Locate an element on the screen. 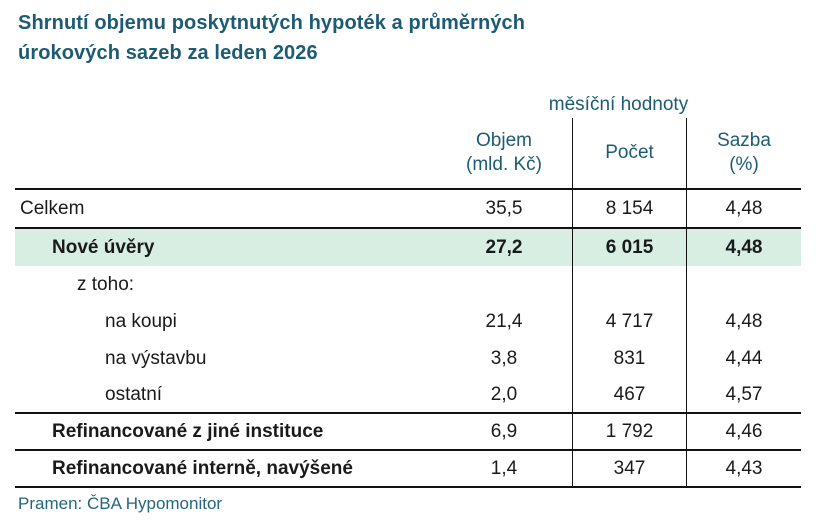 The width and height of the screenshot is (821, 528). cell-objem: 6,9 is located at coordinates (504, 431).